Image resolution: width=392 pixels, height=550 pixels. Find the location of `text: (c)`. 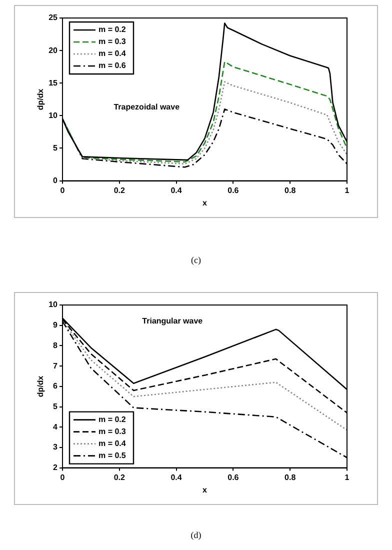

text: (c) is located at coordinates (196, 260).